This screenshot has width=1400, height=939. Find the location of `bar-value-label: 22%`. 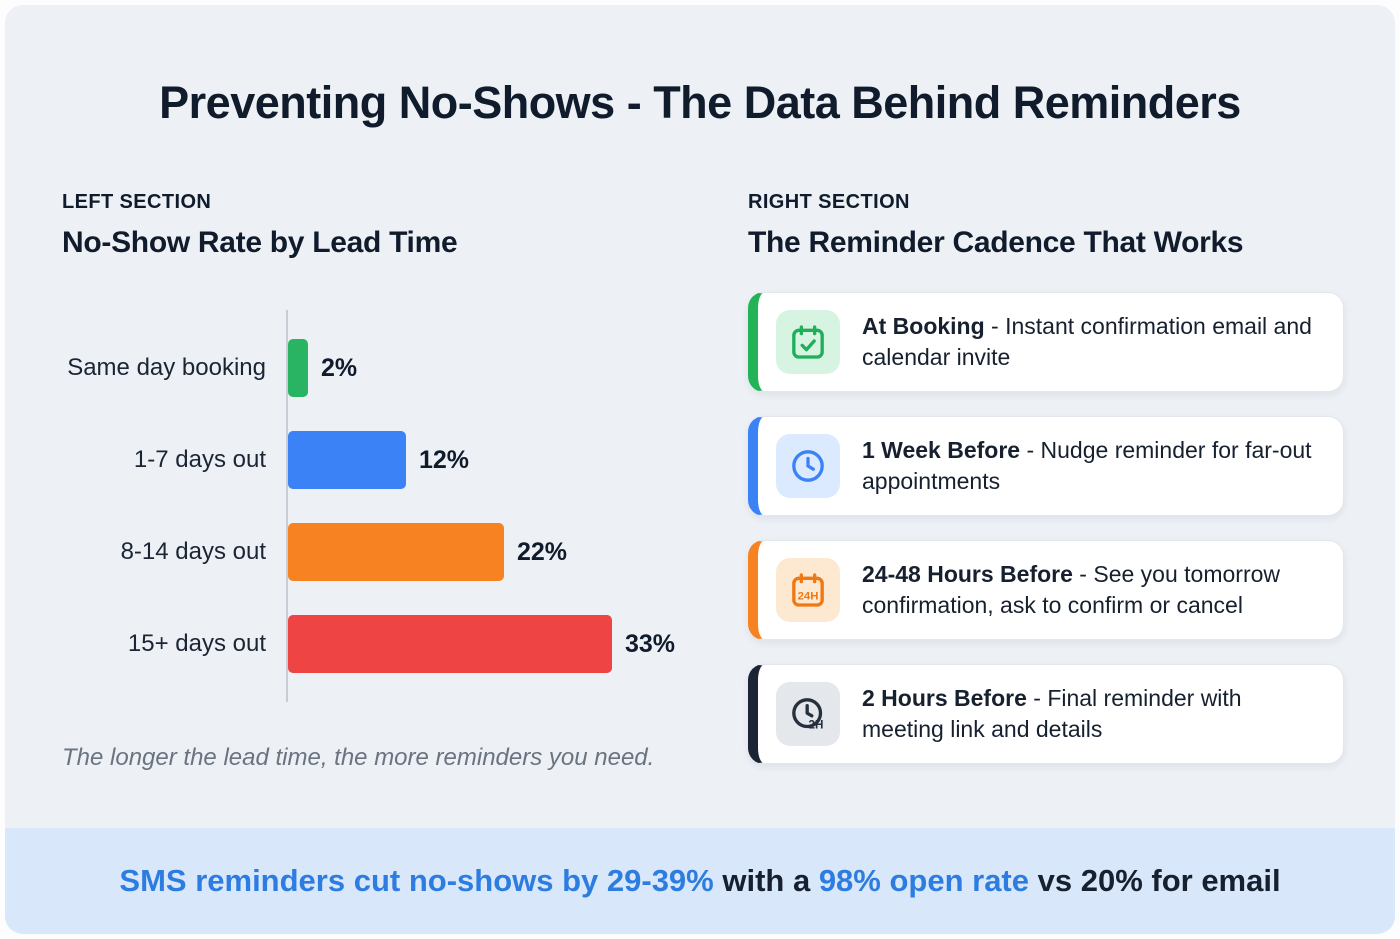

bar-value-label: 22% is located at coordinates (542, 551).